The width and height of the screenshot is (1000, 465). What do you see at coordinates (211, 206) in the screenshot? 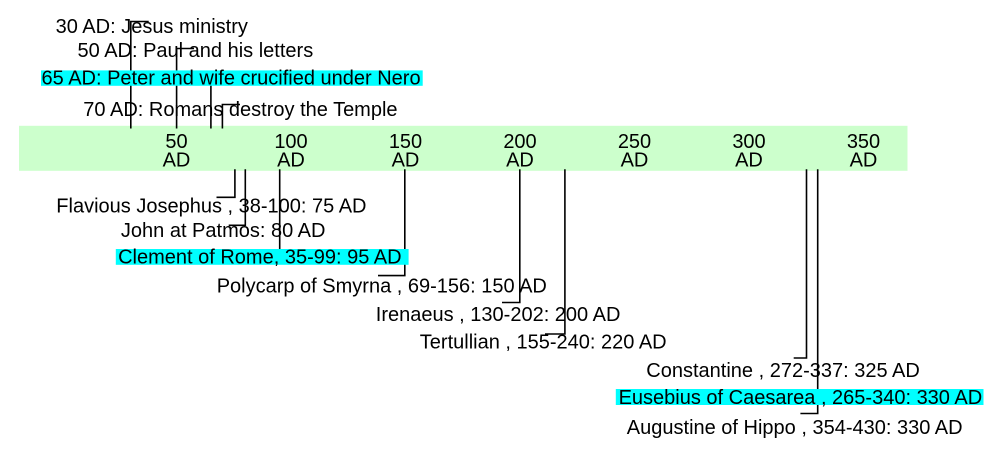
I see `svg-text:Flavious Josephus , 38-100: 75: Flavious Josephus , 38-100: 75 AD` at bounding box center [211, 206].